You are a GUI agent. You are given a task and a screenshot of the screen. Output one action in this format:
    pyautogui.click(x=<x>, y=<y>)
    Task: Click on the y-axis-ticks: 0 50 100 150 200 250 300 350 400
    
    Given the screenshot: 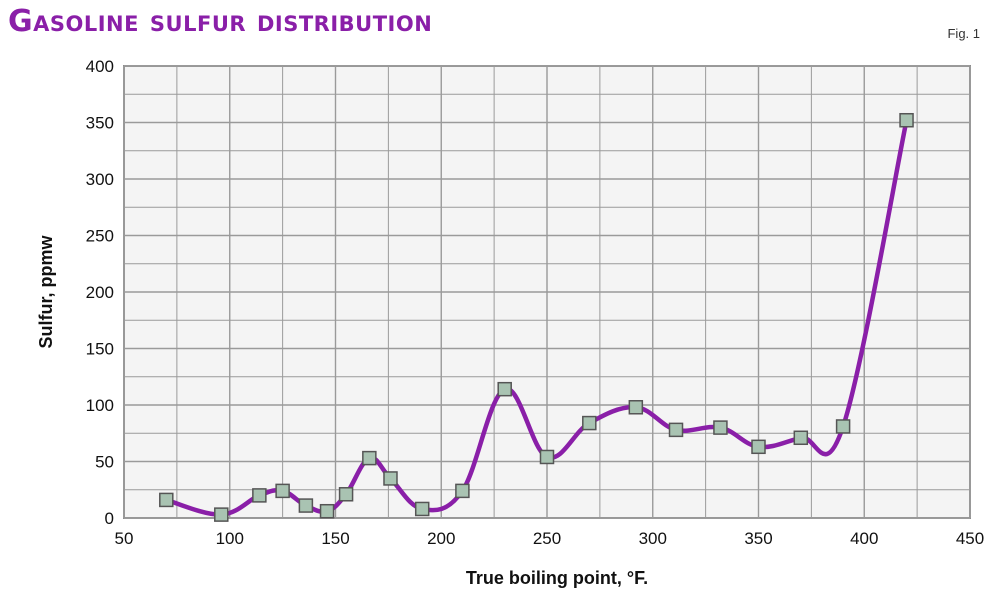 What is the action you would take?
    pyautogui.click(x=100, y=292)
    